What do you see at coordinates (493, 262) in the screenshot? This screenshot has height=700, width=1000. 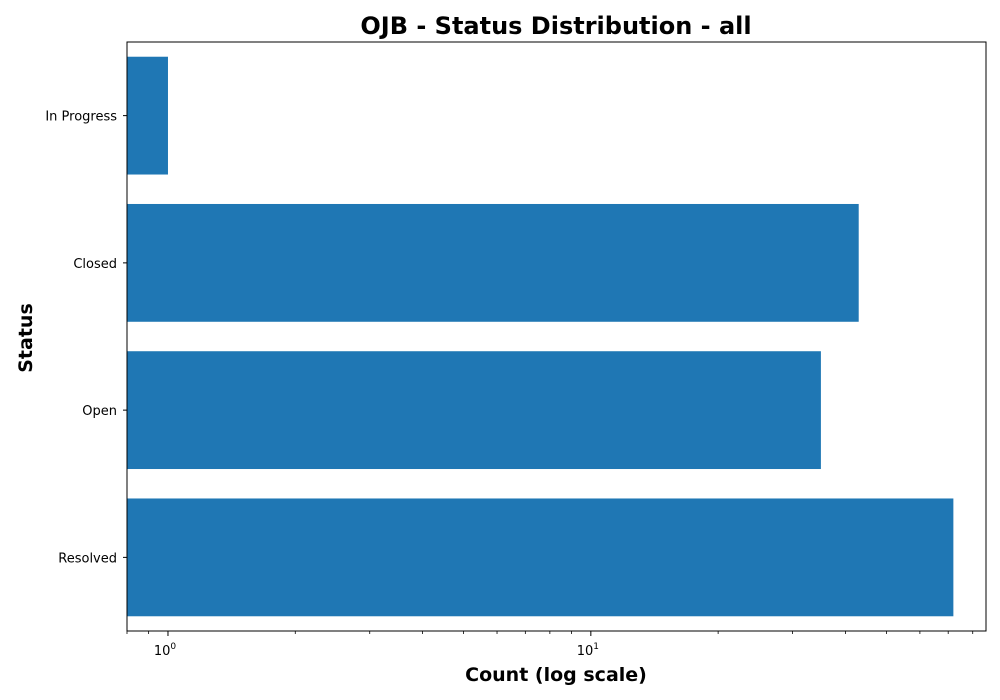 I see `bar-closed` at bounding box center [493, 262].